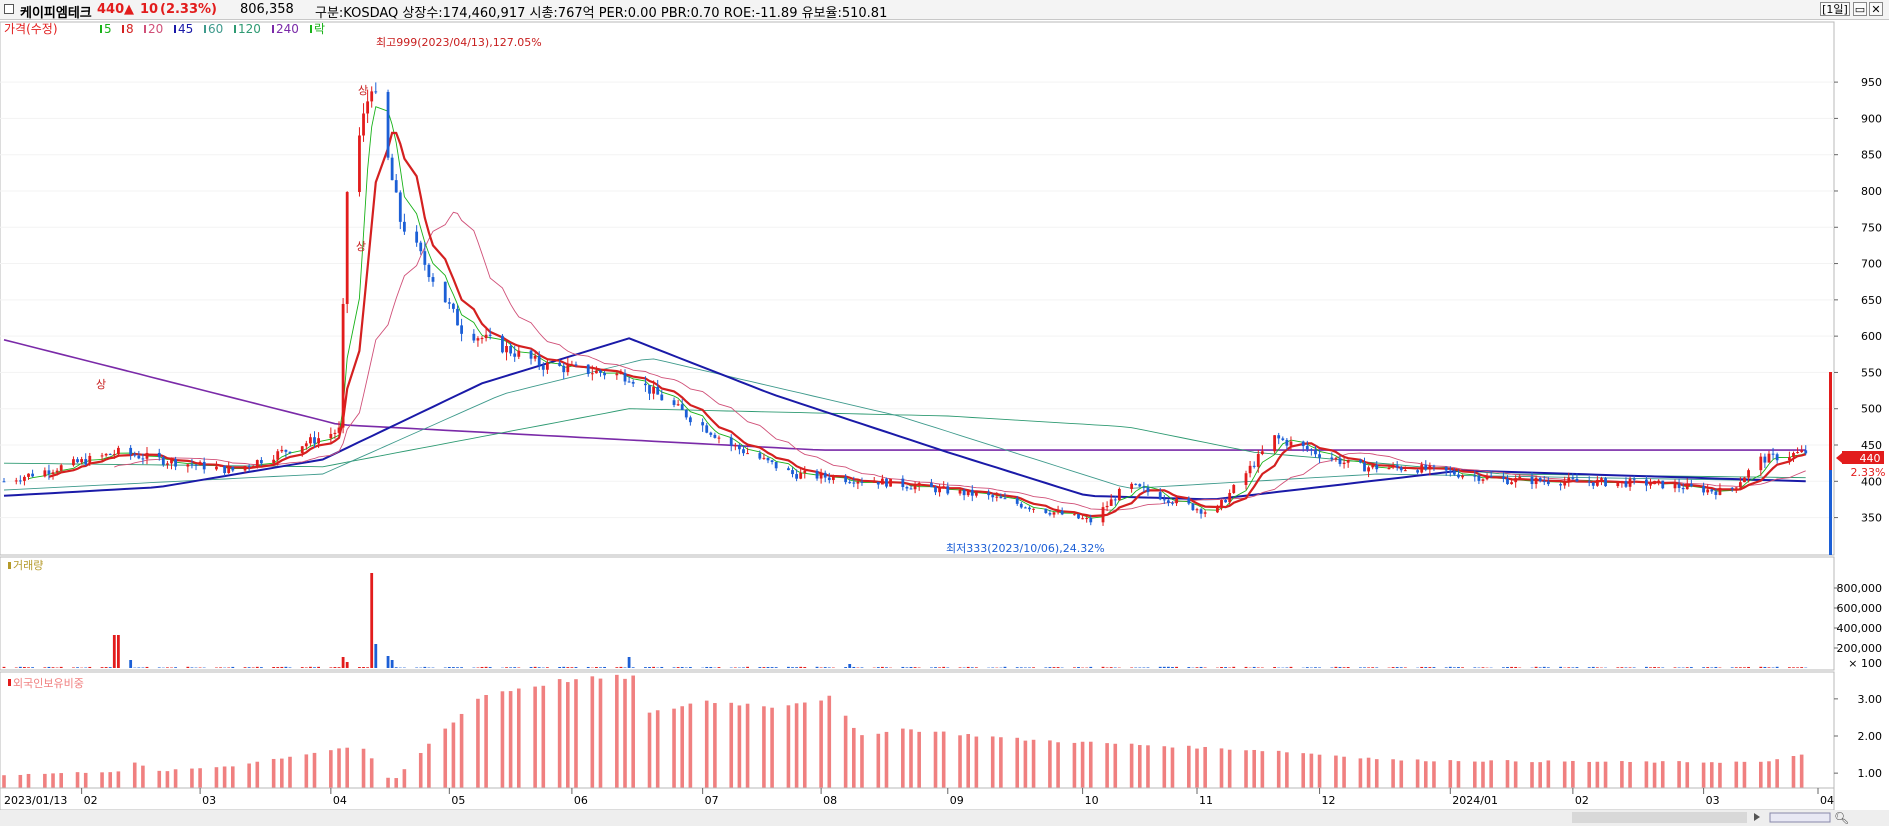 This screenshot has width=1889, height=826. What do you see at coordinates (215, 29) in the screenshot?
I see `legend-ma-label: 60` at bounding box center [215, 29].